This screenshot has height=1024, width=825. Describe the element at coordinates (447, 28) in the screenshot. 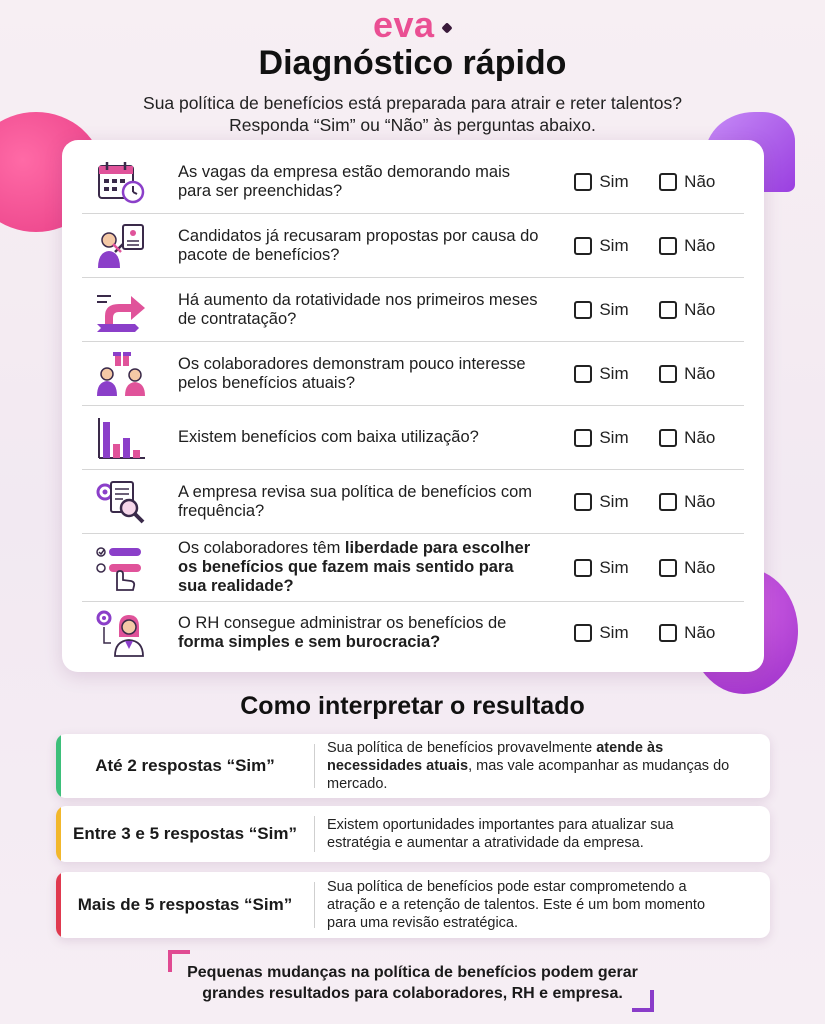

I see `logo-dot` at that location.